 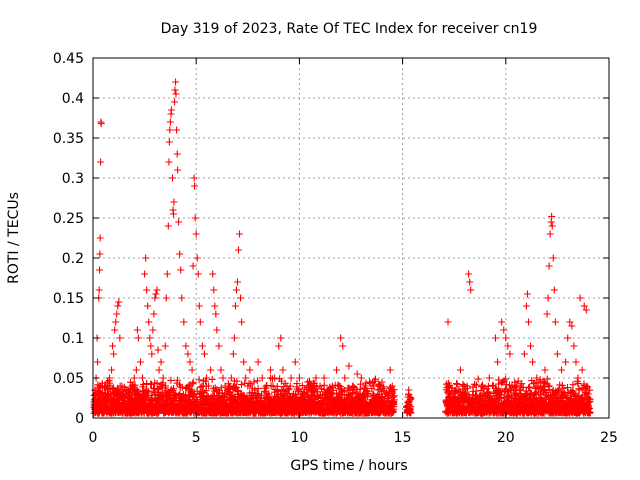 I want to click on y-tick-label: 0.35, so click(x=68, y=139).